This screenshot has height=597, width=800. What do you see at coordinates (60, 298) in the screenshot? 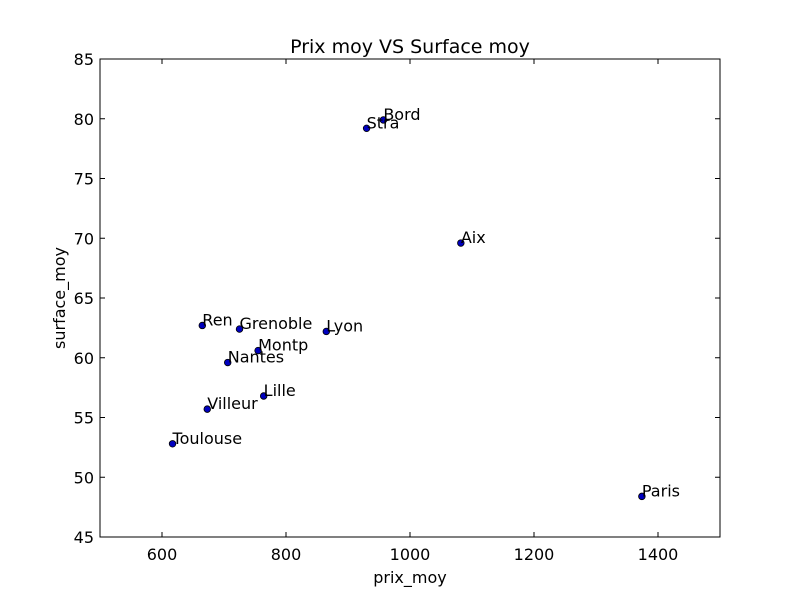
I see `y-axis-label: surface_moy` at bounding box center [60, 298].